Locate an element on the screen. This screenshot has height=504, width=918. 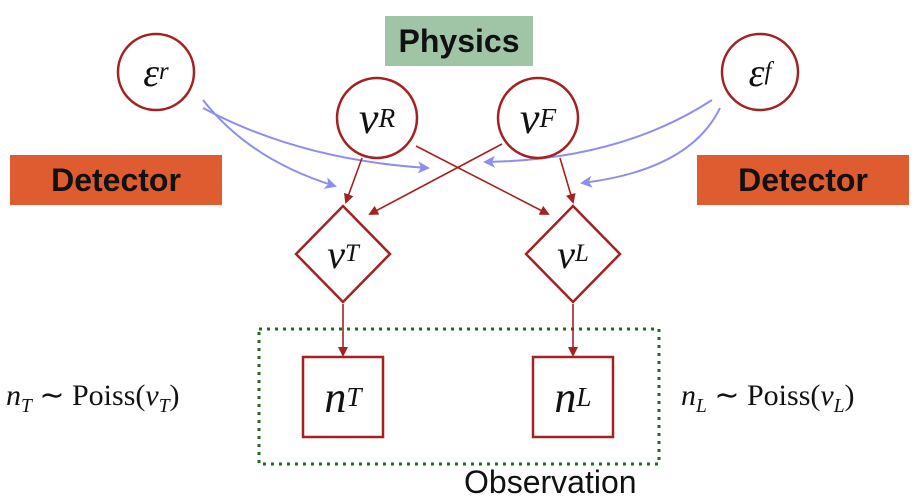
node-n-t-square is located at coordinates (343, 397).